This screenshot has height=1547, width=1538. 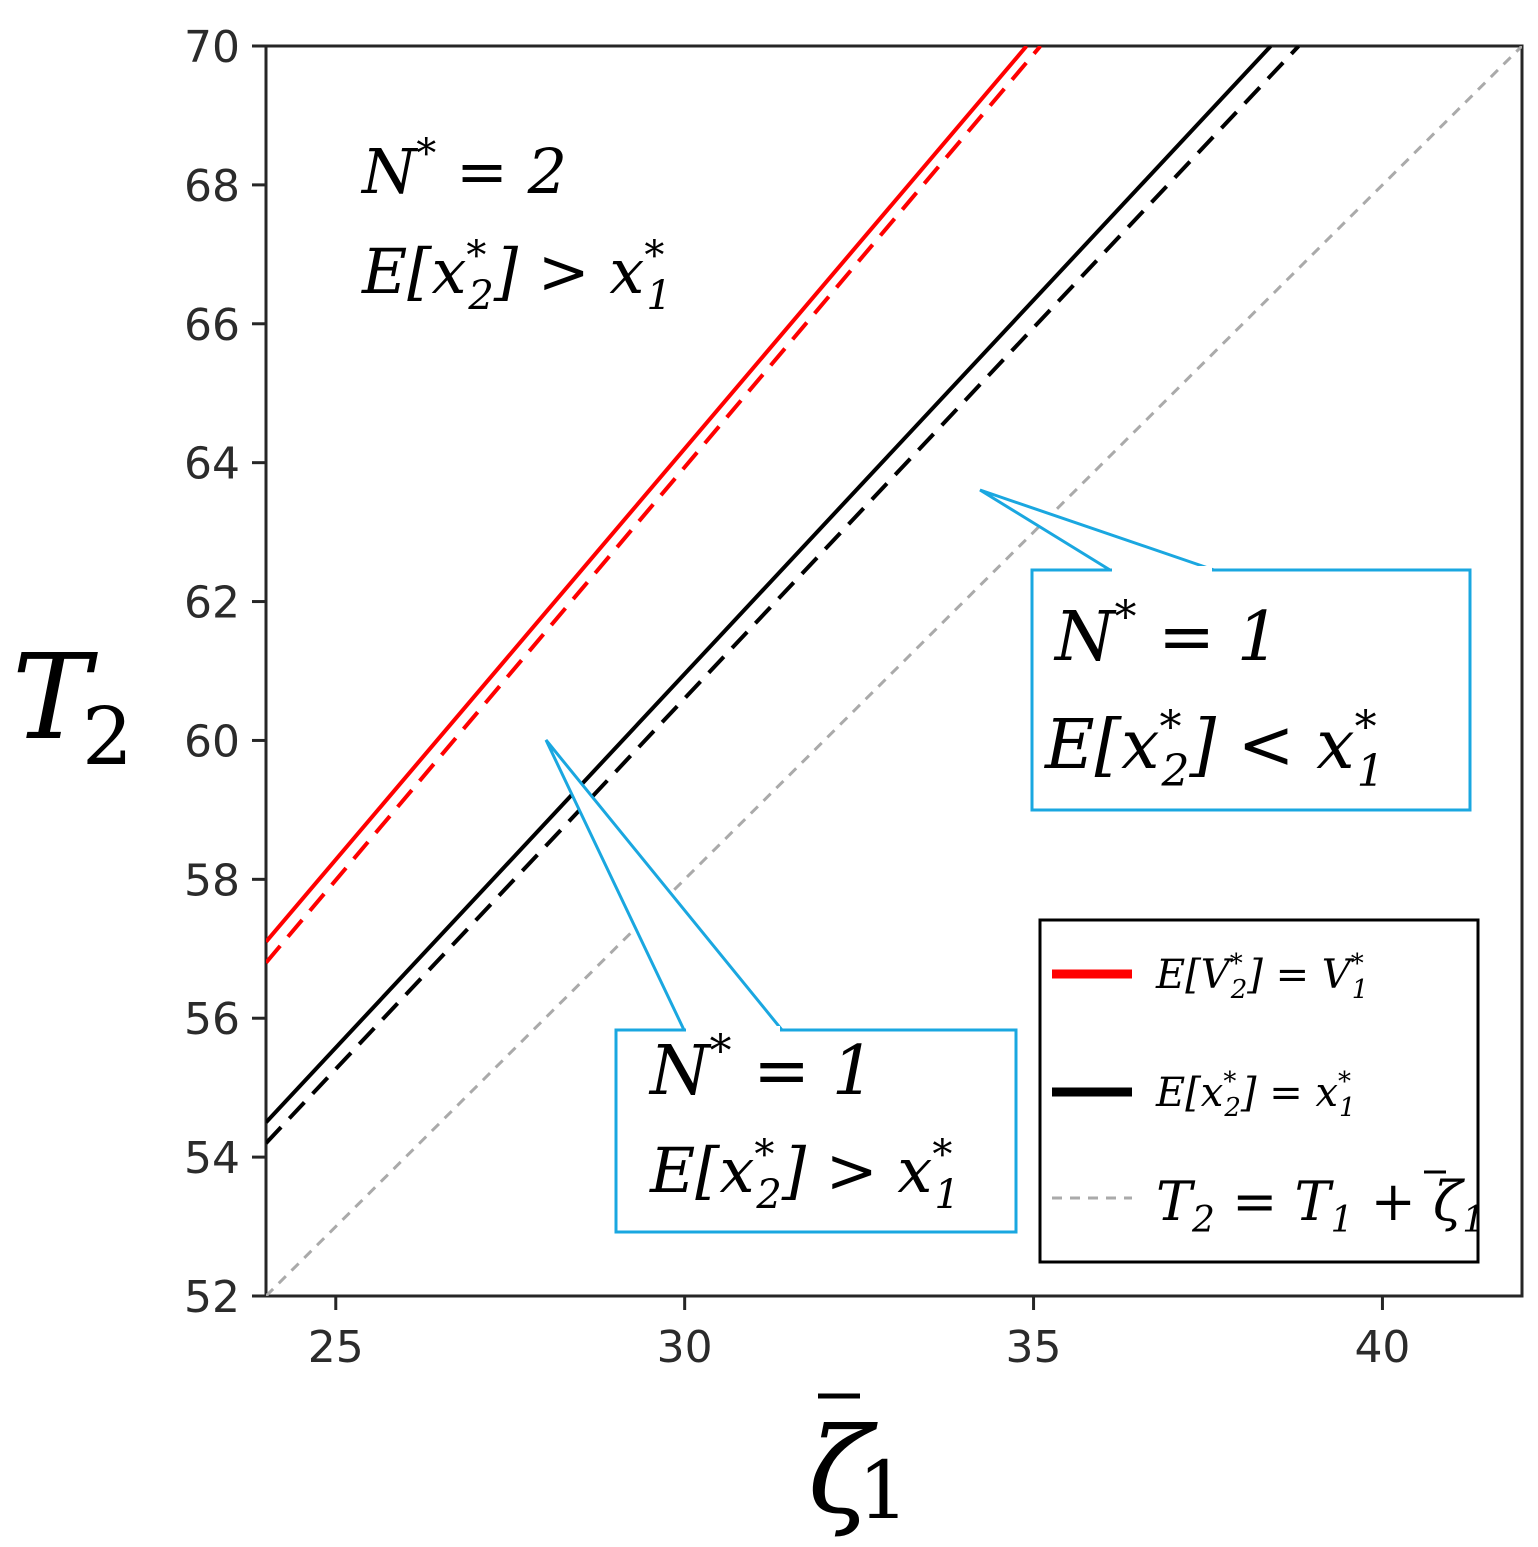 What do you see at coordinates (1382, 1347) in the screenshot?
I see `x-tick-label: 40` at bounding box center [1382, 1347].